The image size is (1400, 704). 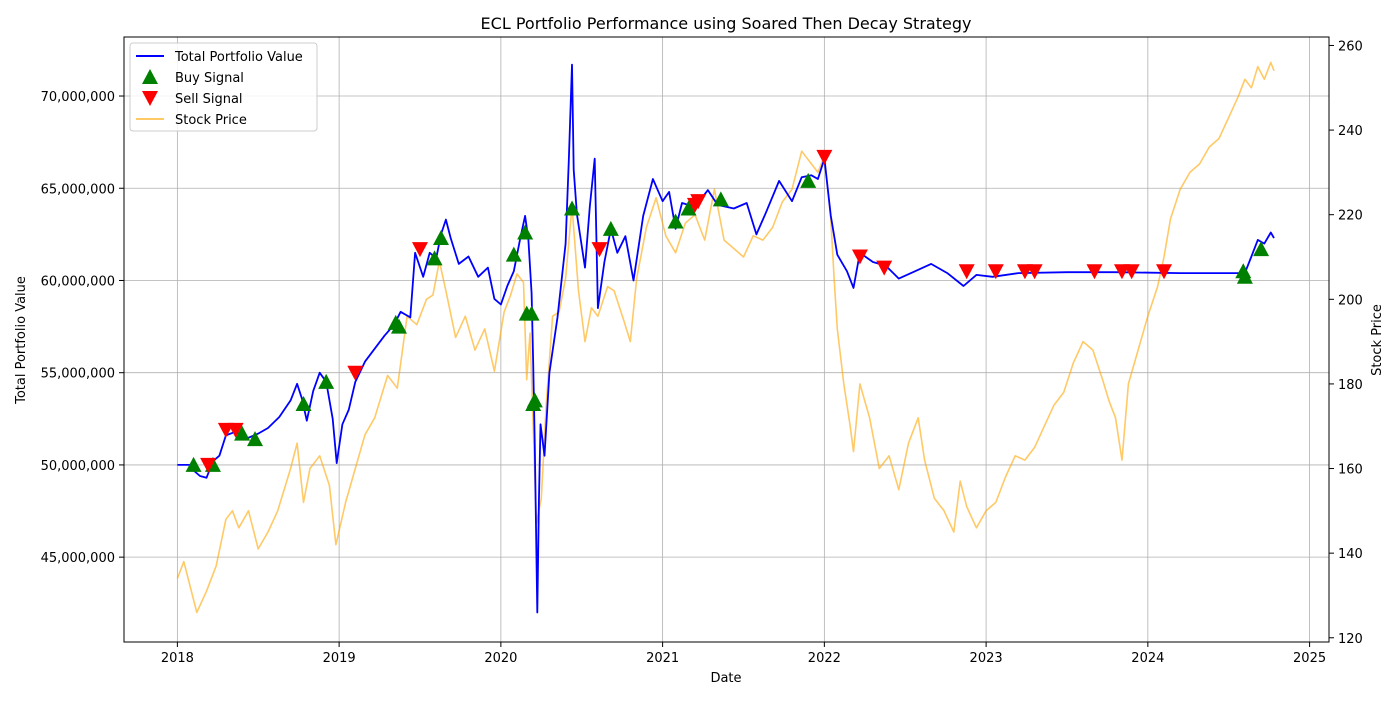 I want to click on y-right-tick-label: 160, so click(x=1350, y=470).